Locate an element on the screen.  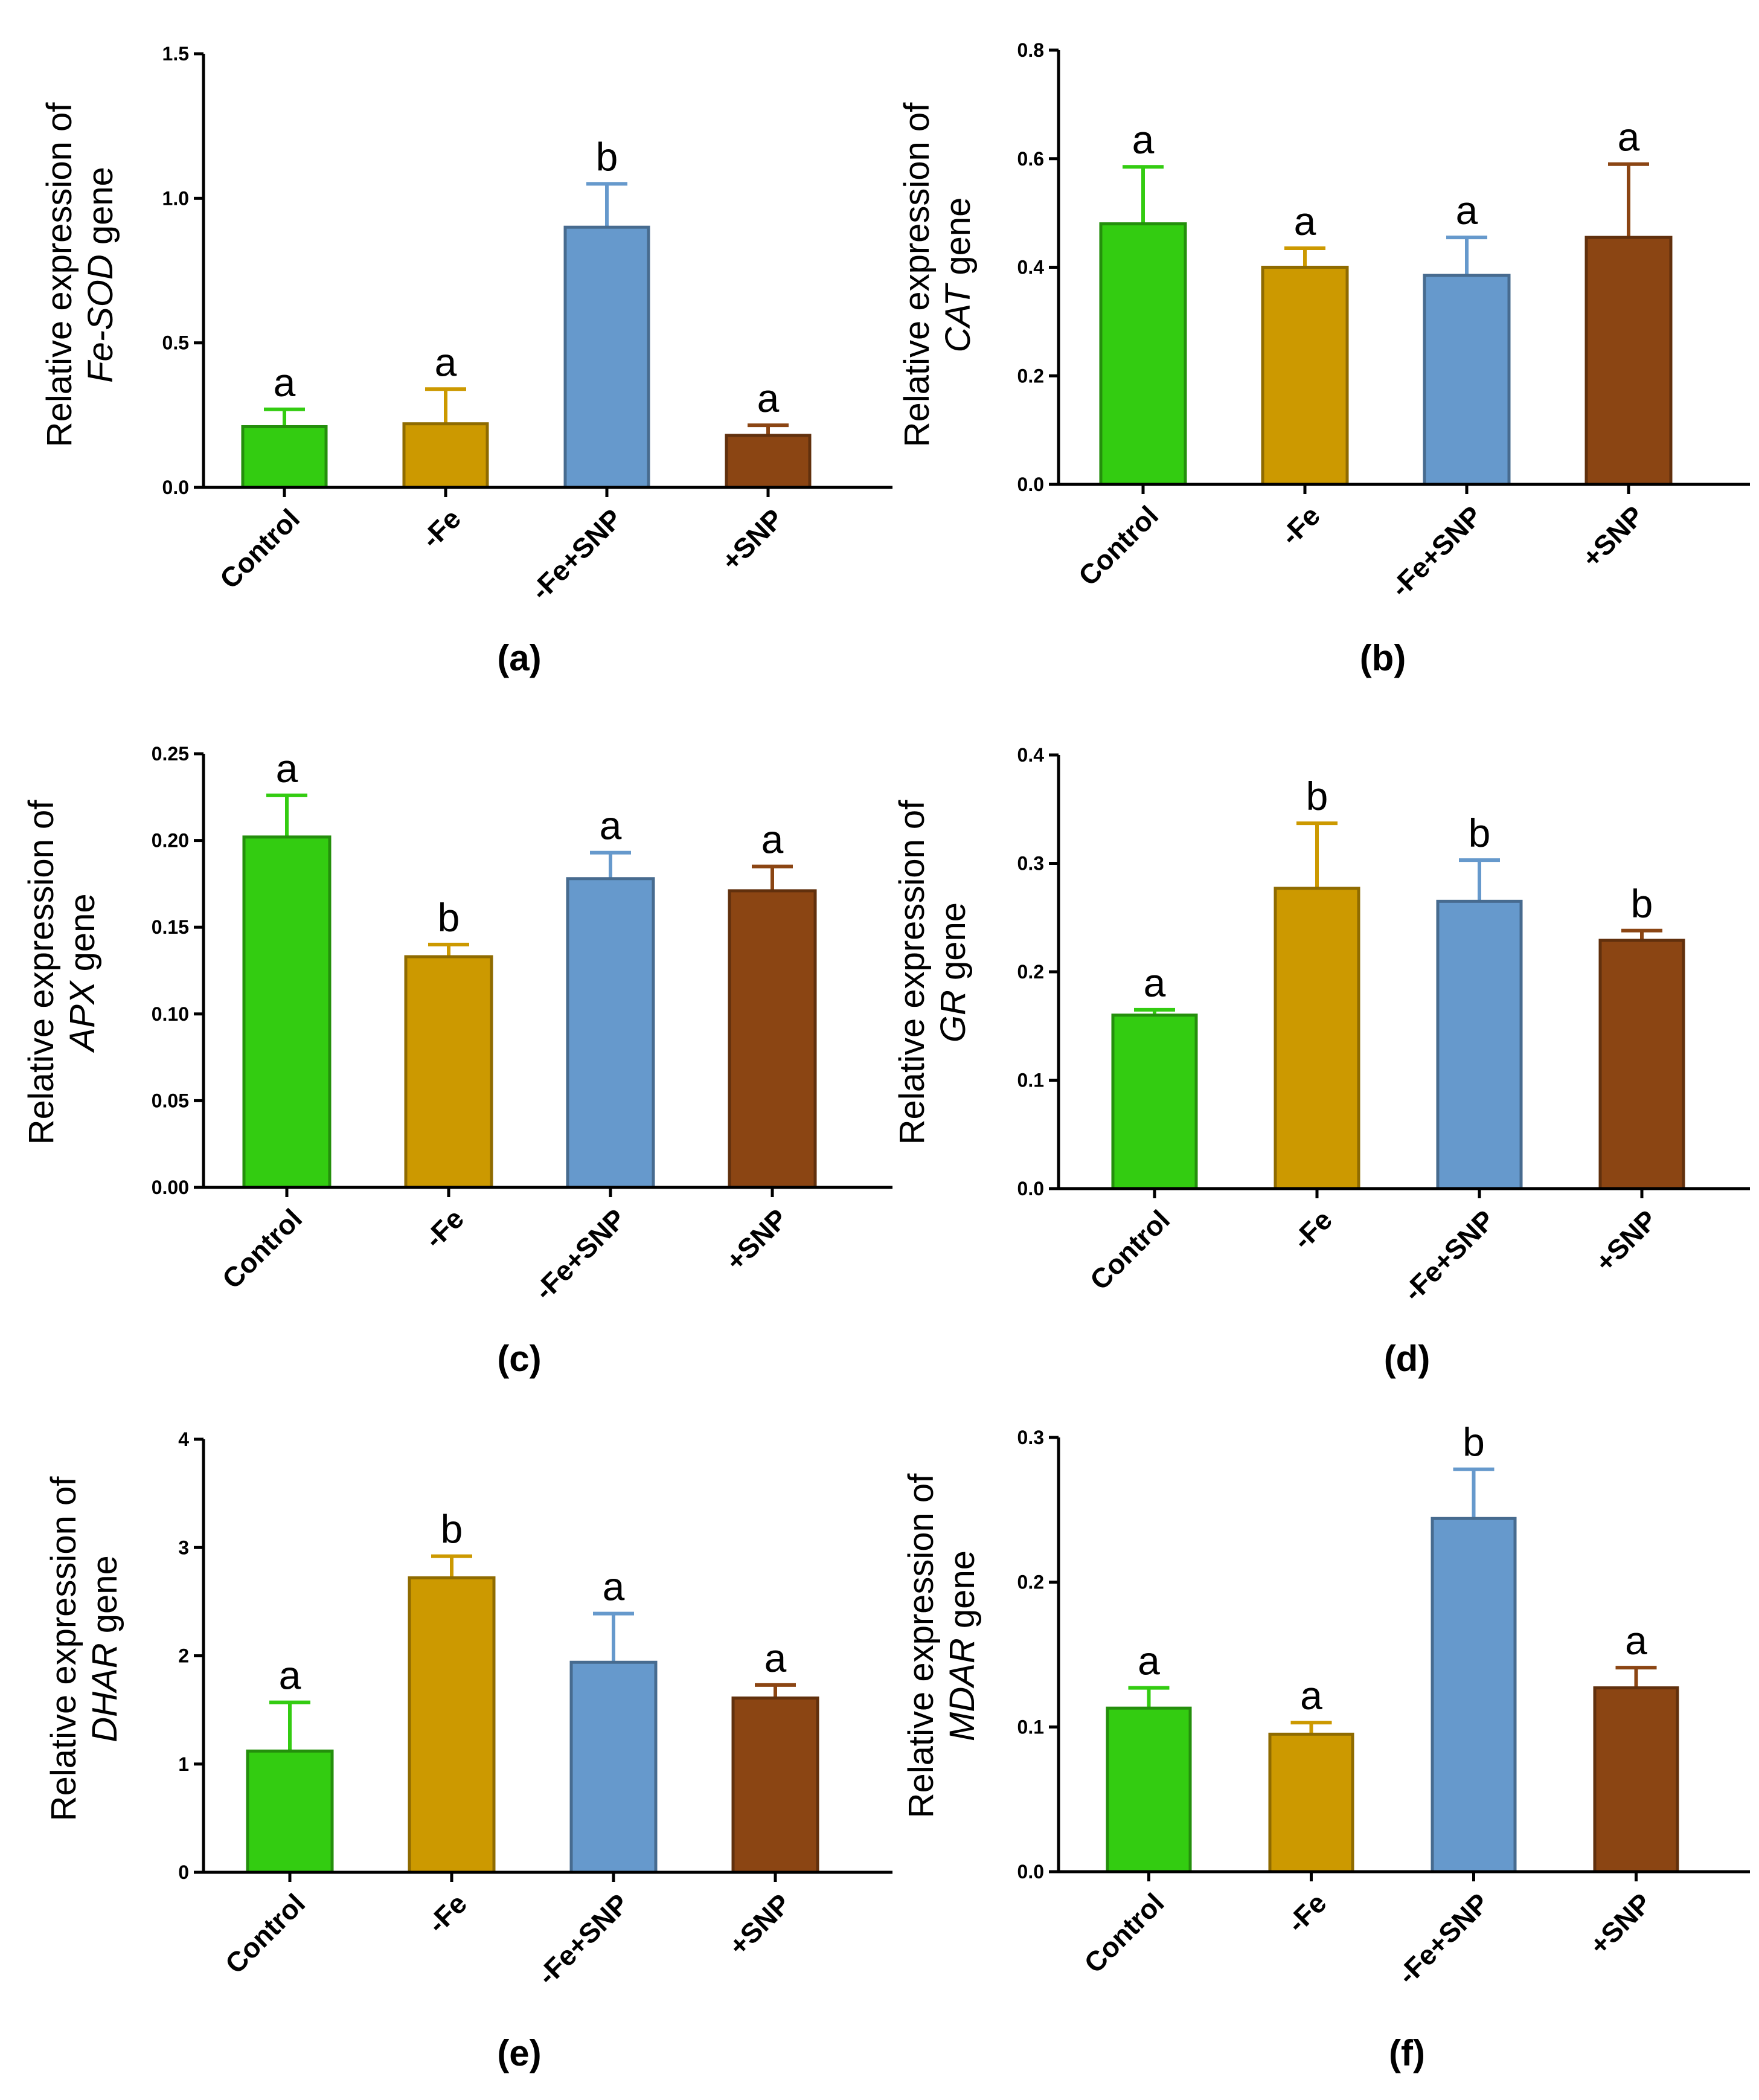
y-tick-label: 0.05 is located at coordinates (170, 1100).